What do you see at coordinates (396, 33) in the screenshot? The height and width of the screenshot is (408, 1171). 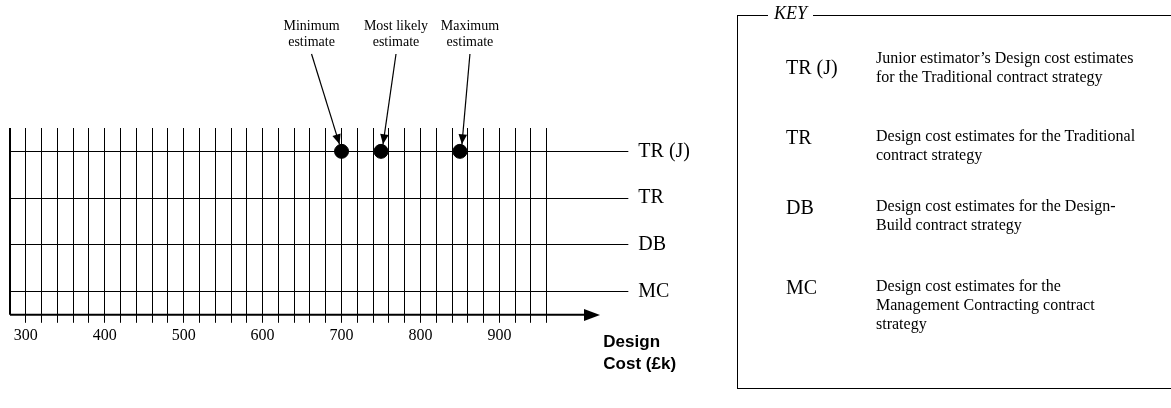 I see `annotation: Most likely estimate` at bounding box center [396, 33].